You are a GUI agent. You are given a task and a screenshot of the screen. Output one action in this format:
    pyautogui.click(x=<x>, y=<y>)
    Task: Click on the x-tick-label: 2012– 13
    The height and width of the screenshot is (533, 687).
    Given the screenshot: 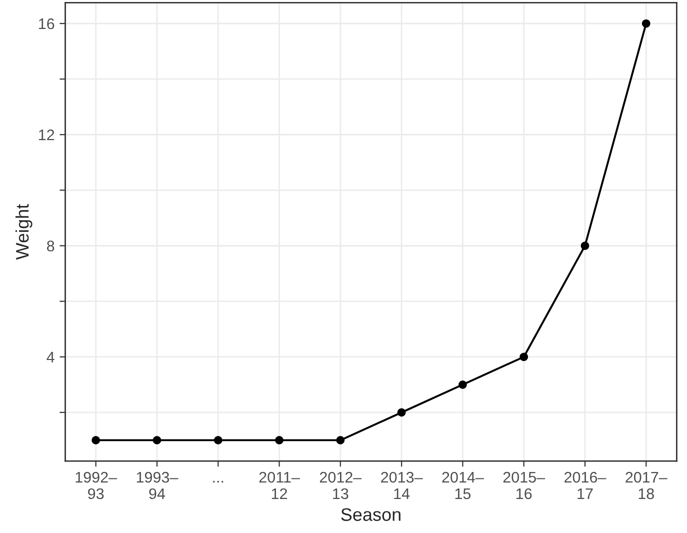 What is the action you would take?
    pyautogui.click(x=341, y=486)
    